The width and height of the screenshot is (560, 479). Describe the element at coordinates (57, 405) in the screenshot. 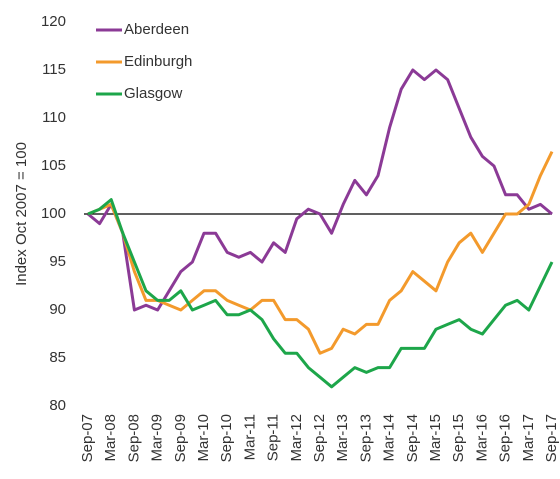

I see `y-tick-label: 80` at that location.